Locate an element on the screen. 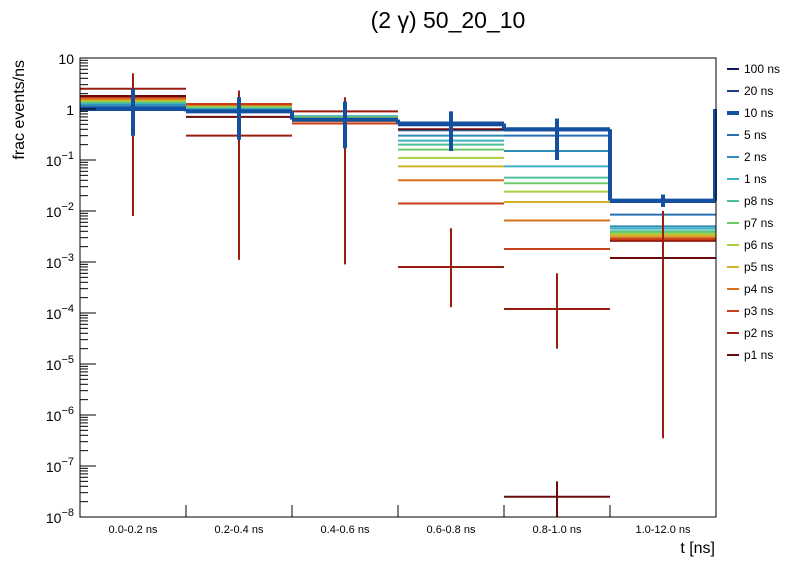 Image resolution: width=796 pixels, height=572 pixels. legend-entry: p7 ns is located at coordinates (750, 223).